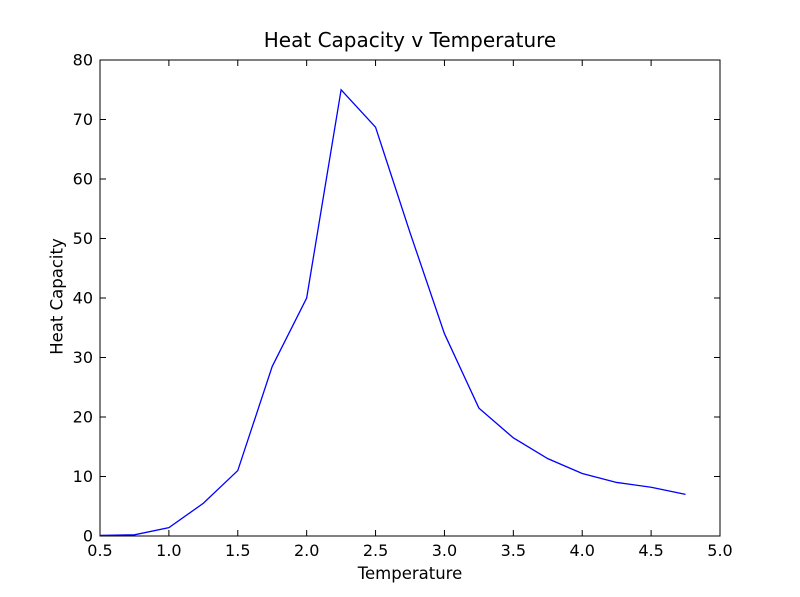 This screenshot has height=597, width=800. I want to click on x-tick-label: 1.0, so click(168, 550).